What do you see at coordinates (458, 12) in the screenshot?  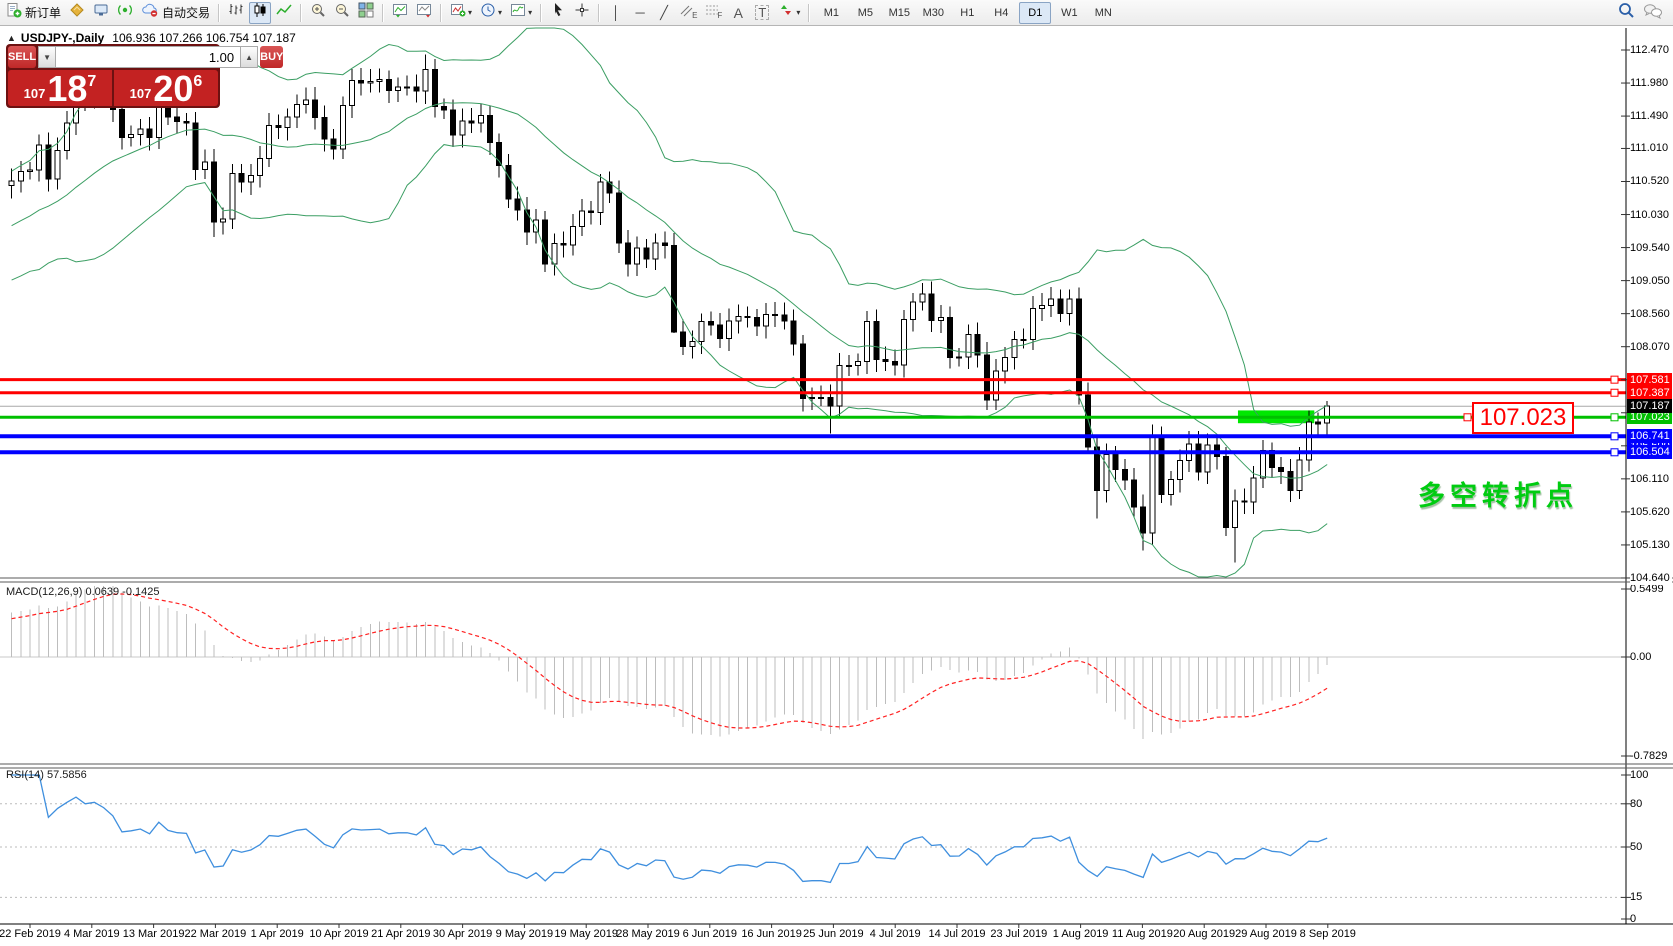 I see `new-chart-icon` at bounding box center [458, 12].